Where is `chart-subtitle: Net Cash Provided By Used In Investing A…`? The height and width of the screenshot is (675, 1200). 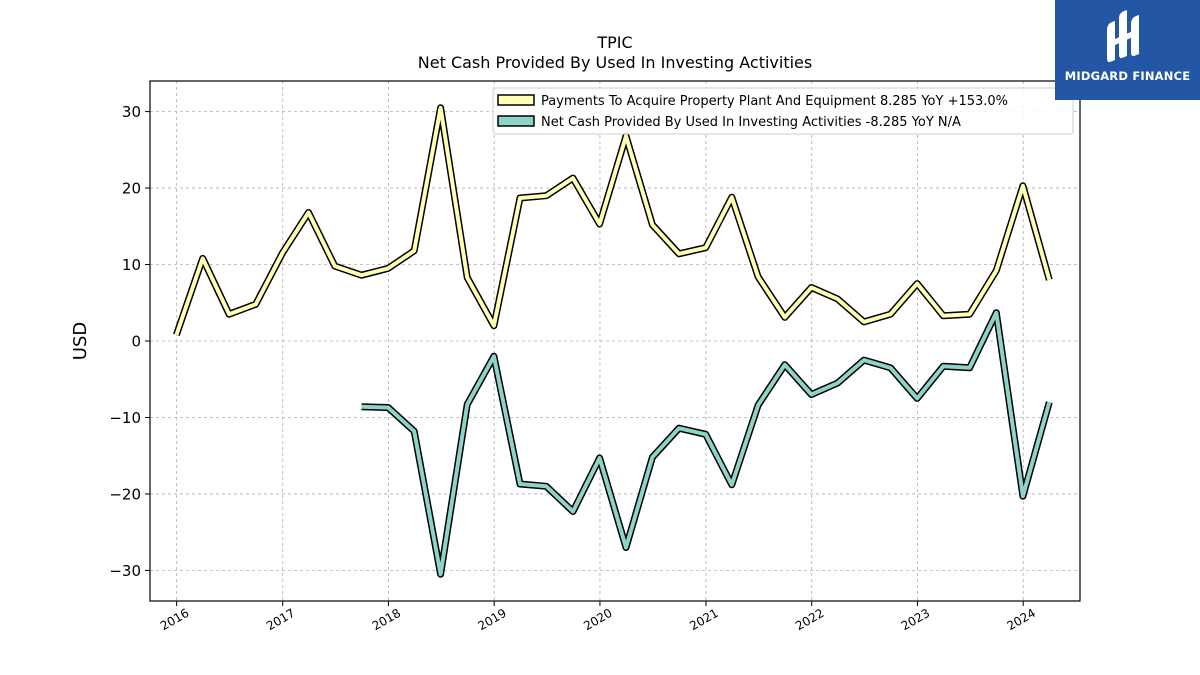
chart-subtitle: Net Cash Provided By Used In Investing A… is located at coordinates (615, 62).